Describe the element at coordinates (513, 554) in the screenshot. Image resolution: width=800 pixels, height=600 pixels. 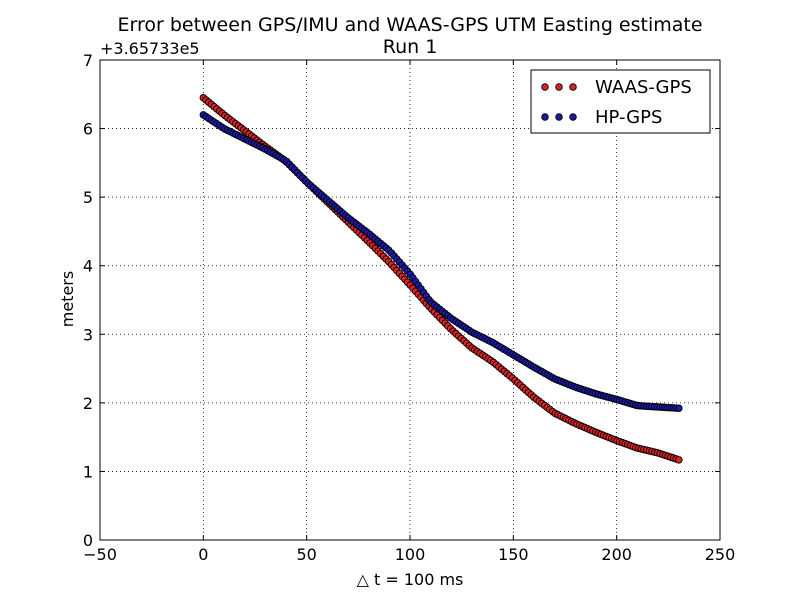
I see `x-tick-label: 150` at that location.